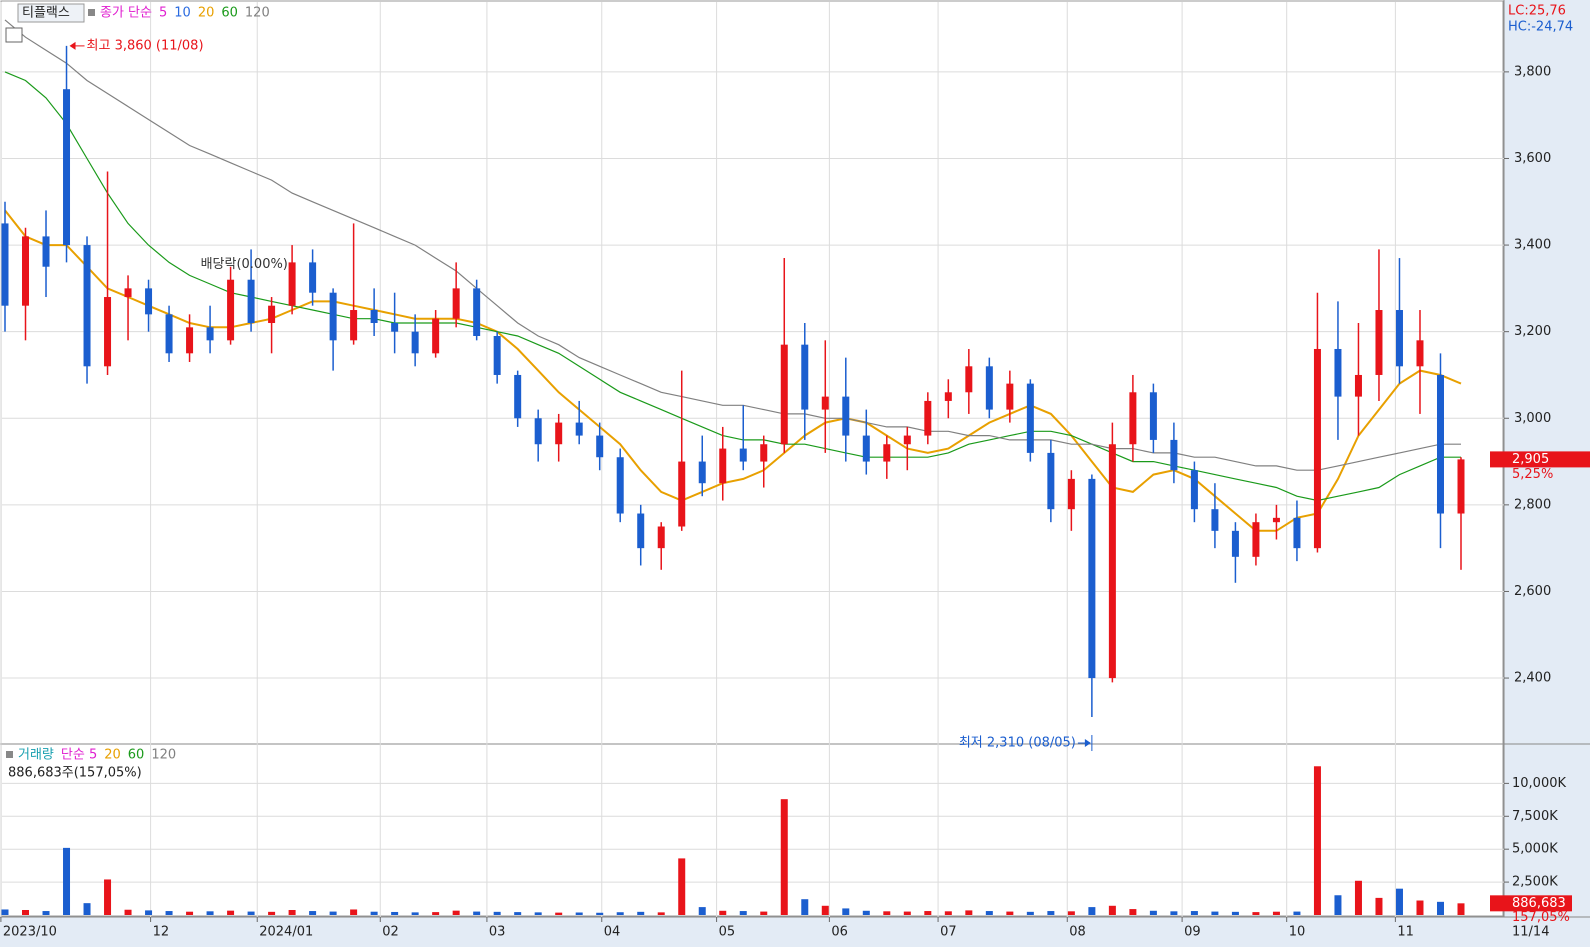 This screenshot has height=947, width=1590. I want to click on legend-label: 20, so click(112, 755).